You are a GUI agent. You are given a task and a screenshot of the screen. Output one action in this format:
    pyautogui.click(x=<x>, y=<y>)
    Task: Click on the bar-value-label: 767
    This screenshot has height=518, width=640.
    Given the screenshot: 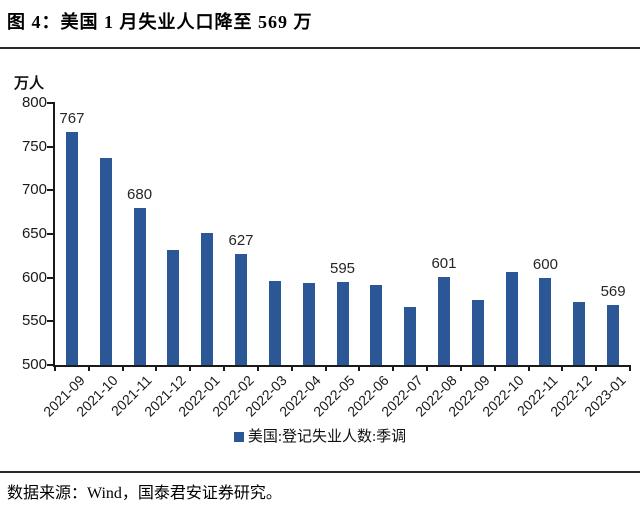 What is the action you would take?
    pyautogui.click(x=72, y=118)
    